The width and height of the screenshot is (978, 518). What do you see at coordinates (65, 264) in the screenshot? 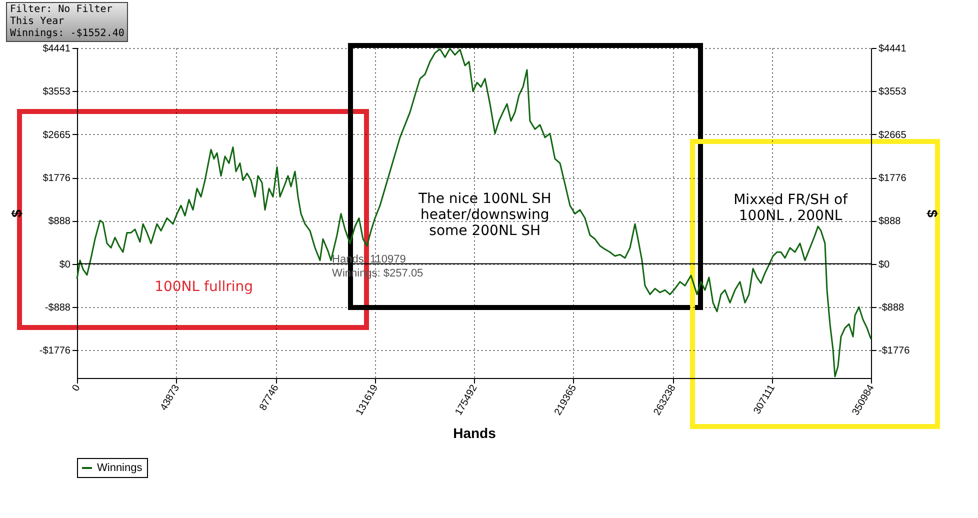
I see `y-tick-label: $0` at bounding box center [65, 264].